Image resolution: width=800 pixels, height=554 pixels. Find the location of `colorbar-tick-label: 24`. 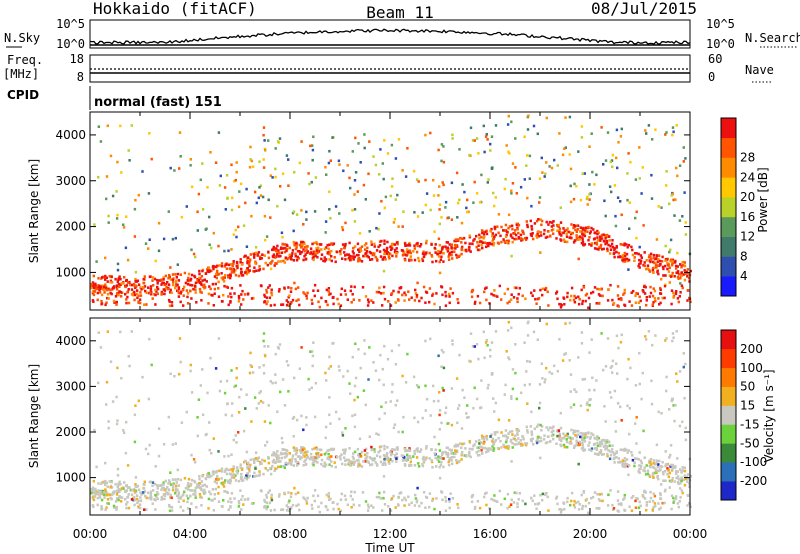

colorbar-tick-label: 24 is located at coordinates (747, 177).